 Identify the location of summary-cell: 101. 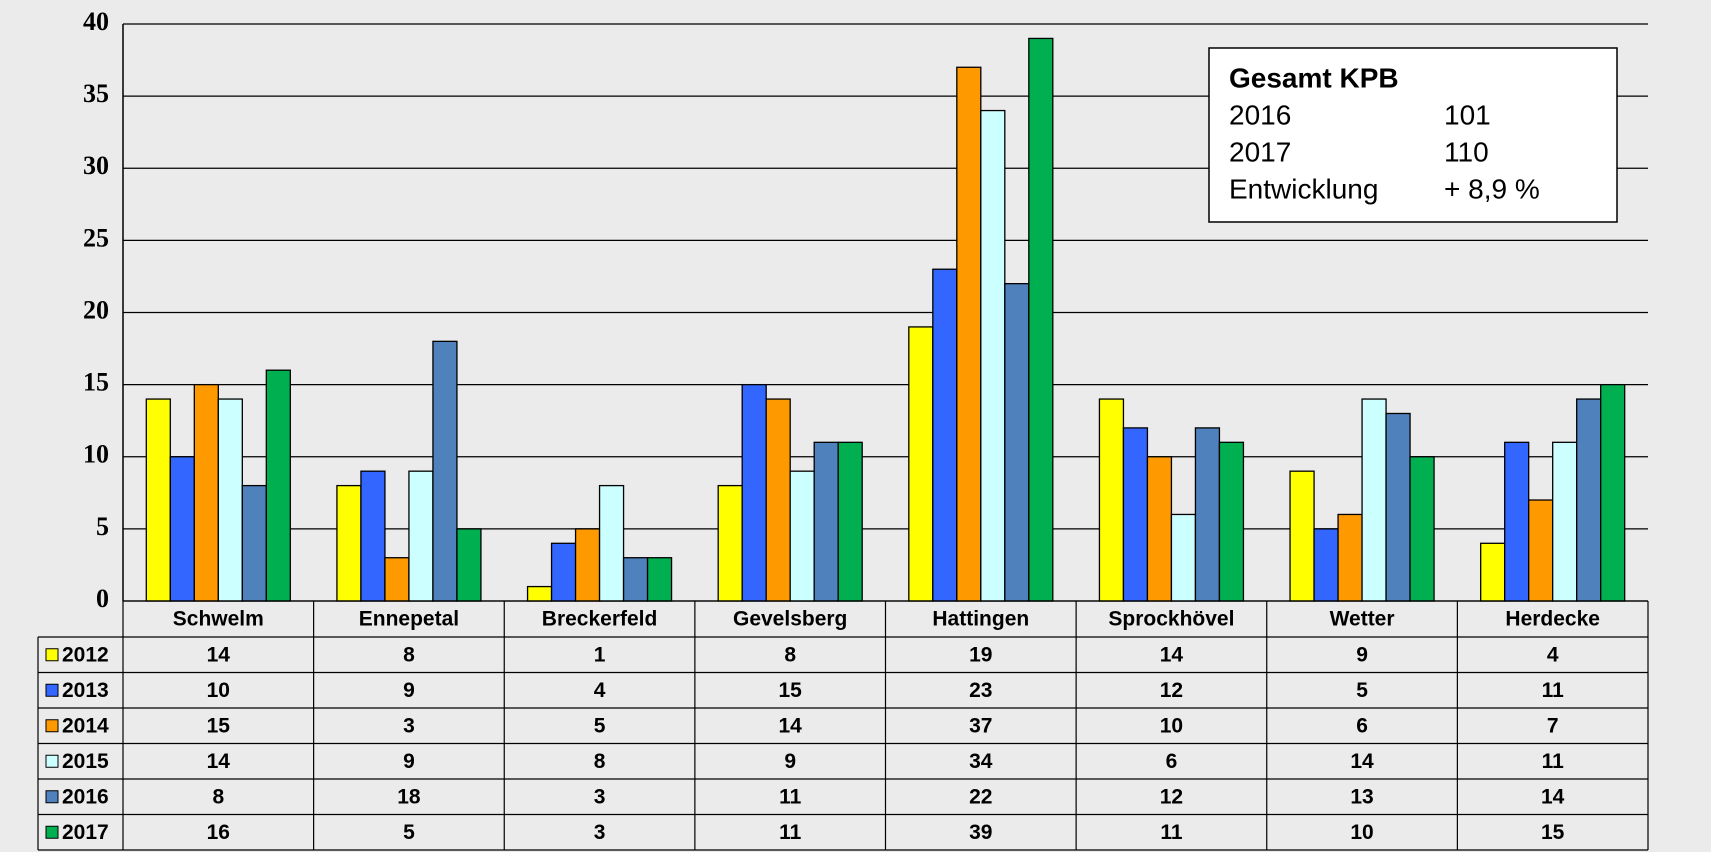
(1467, 114).